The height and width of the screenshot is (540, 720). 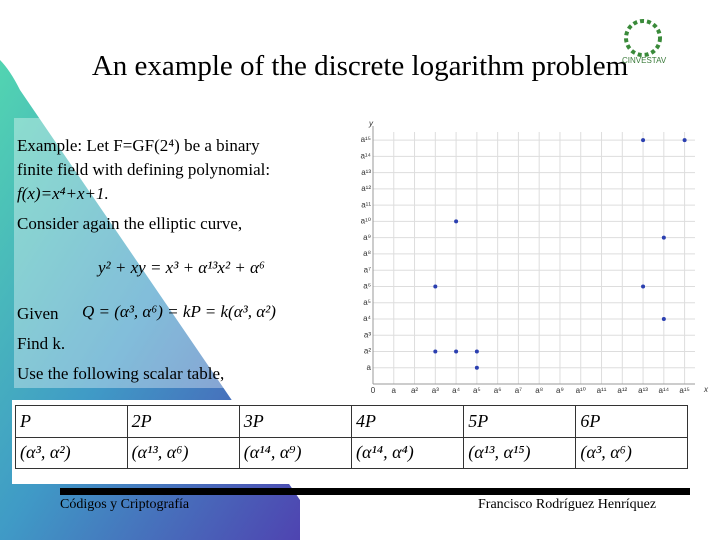 What do you see at coordinates (664, 390) in the screenshot?
I see `x-tick-label: a¹⁴` at bounding box center [664, 390].